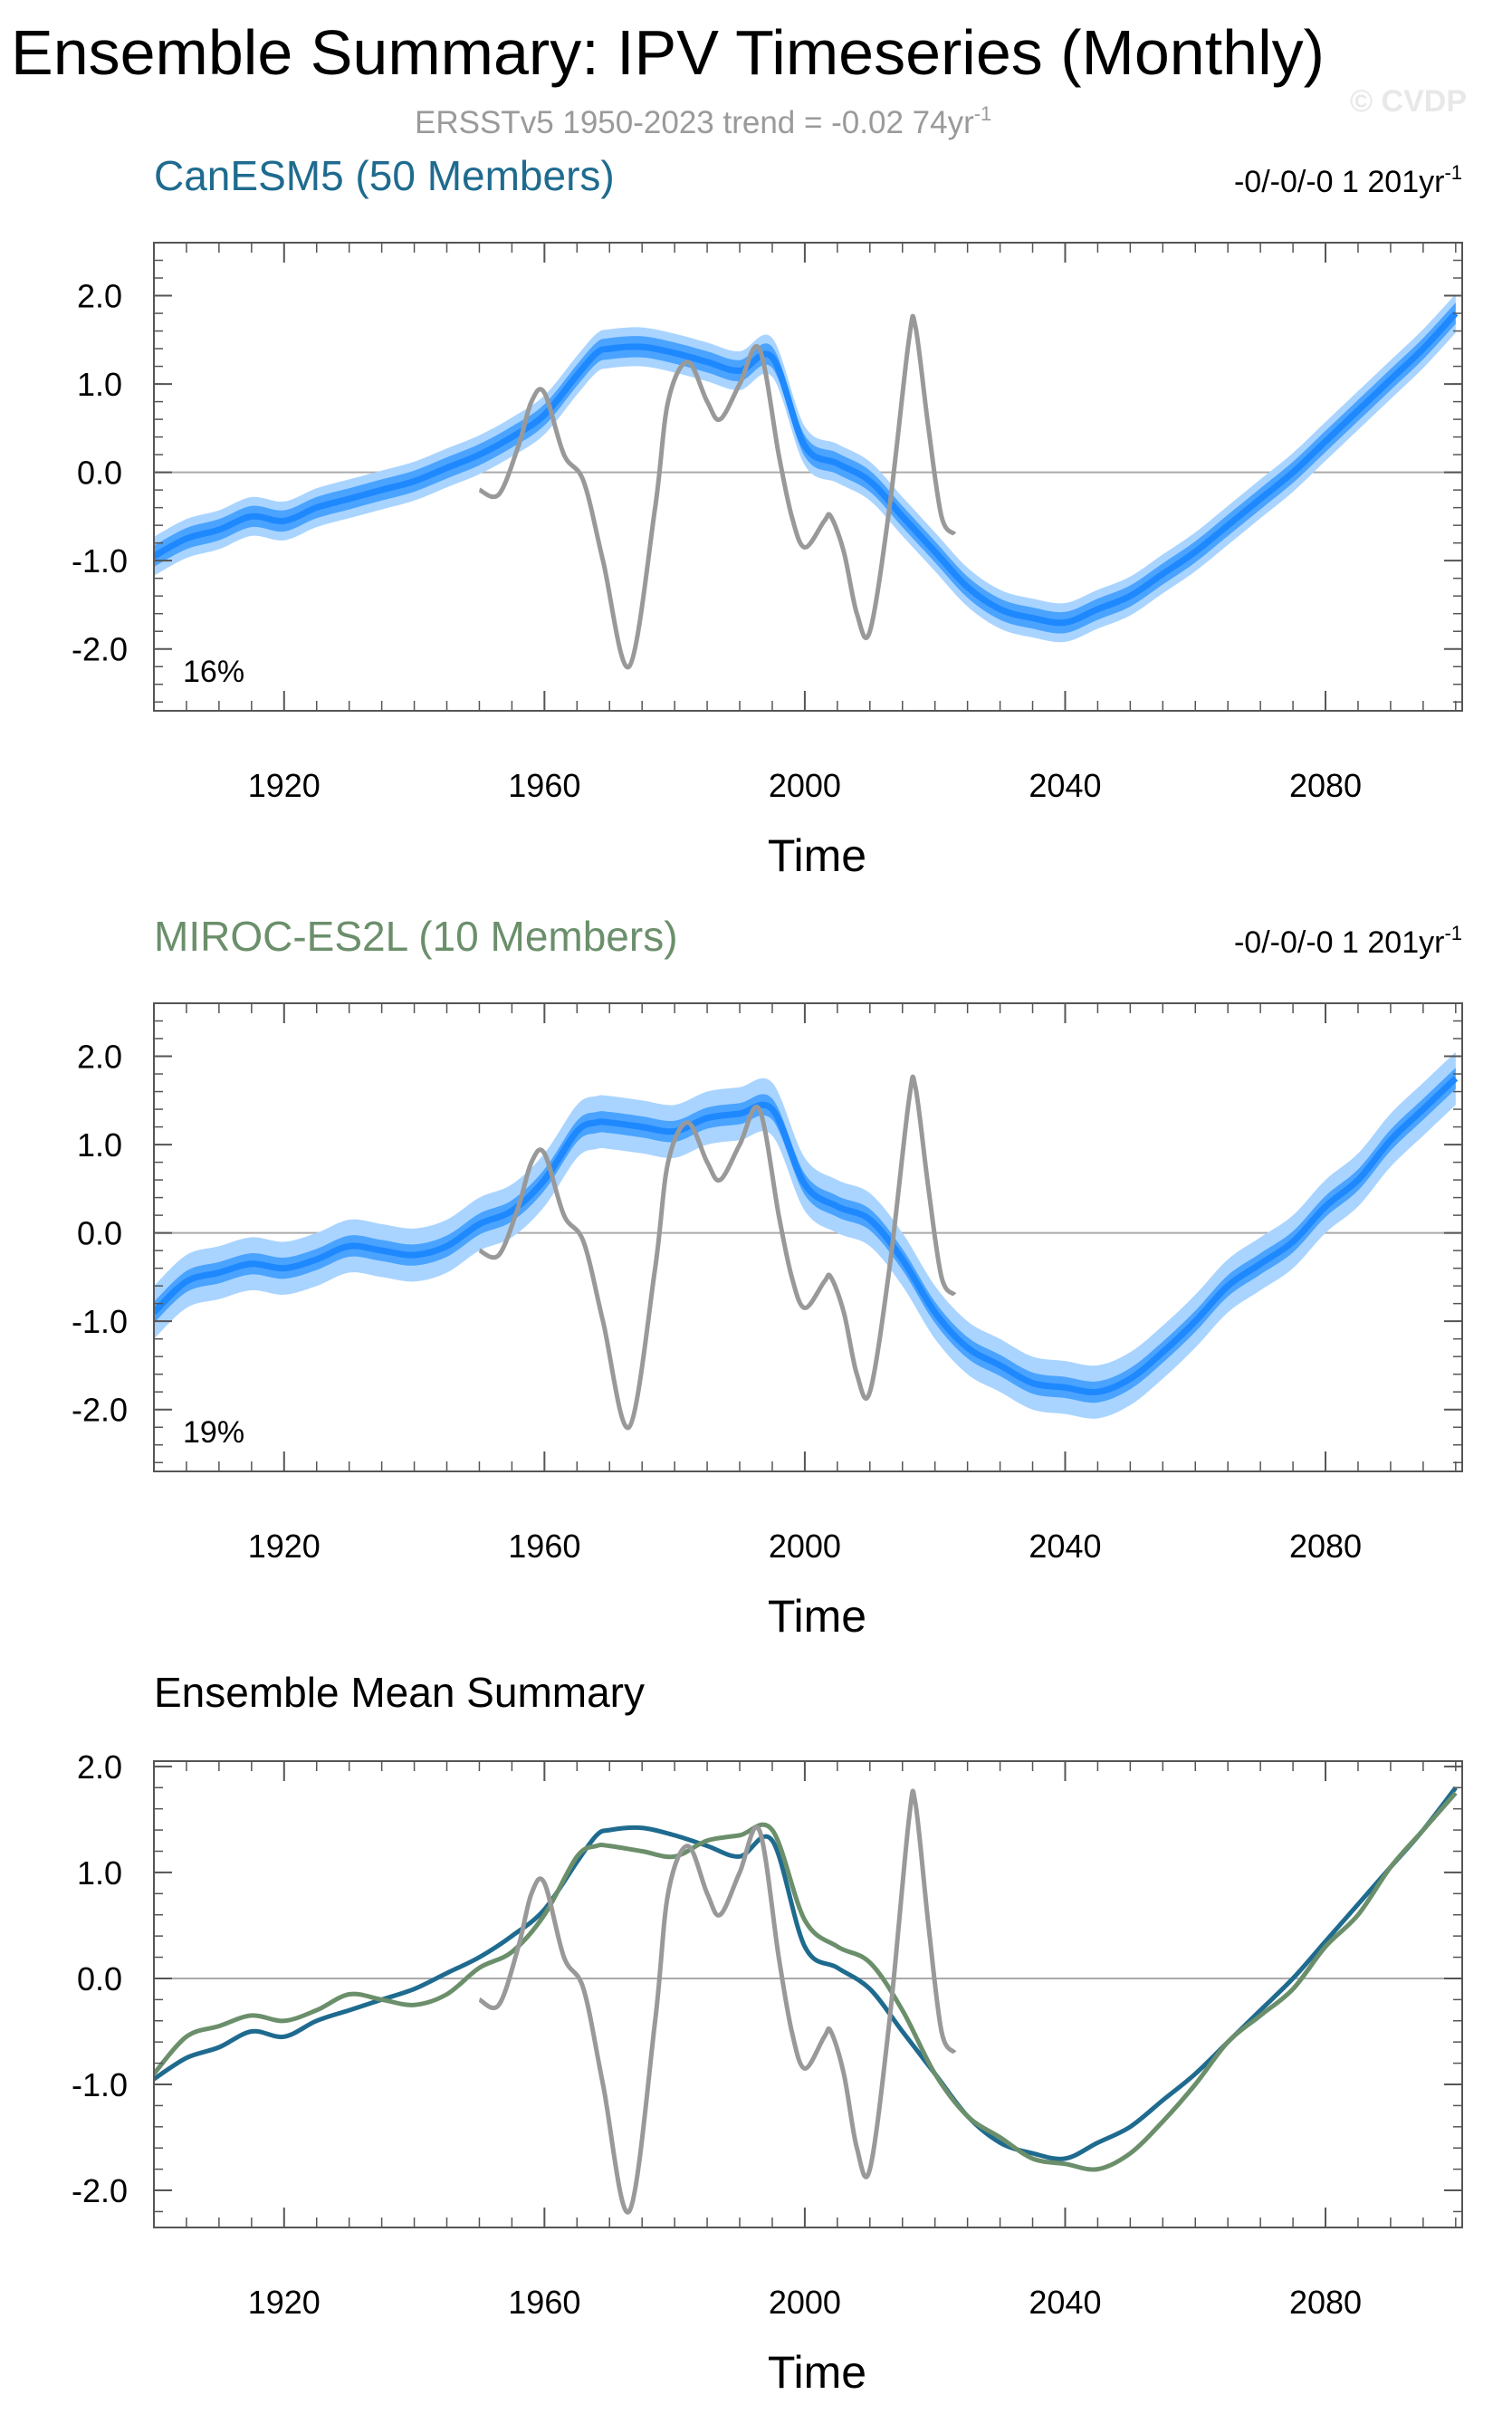  What do you see at coordinates (1408, 101) in the screenshot?
I see `watermark: © CVDP` at bounding box center [1408, 101].